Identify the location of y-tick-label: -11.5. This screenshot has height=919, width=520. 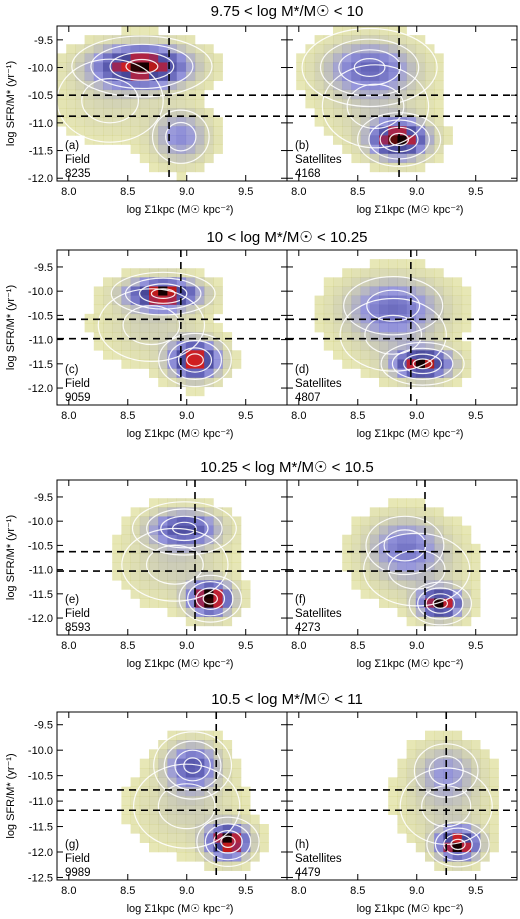
(41, 828).